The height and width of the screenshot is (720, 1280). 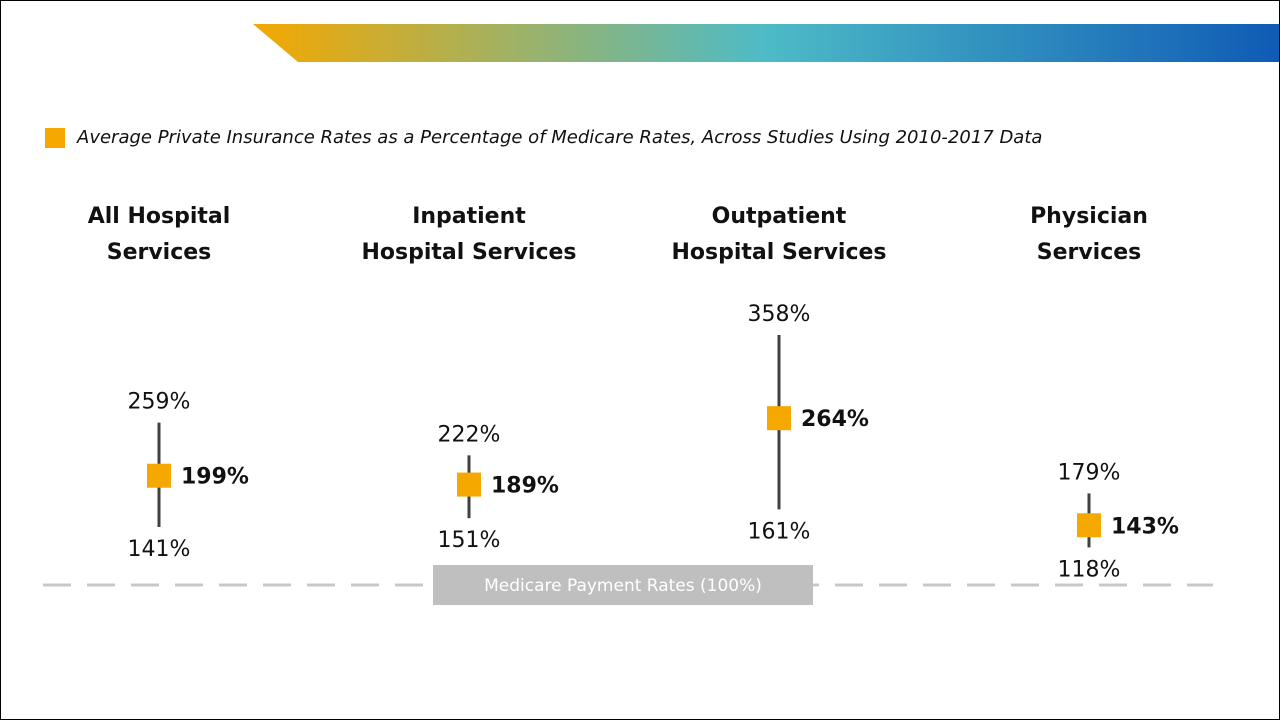 I want to click on min-label-inpatient-hospital-services: 151%, so click(x=469, y=540).